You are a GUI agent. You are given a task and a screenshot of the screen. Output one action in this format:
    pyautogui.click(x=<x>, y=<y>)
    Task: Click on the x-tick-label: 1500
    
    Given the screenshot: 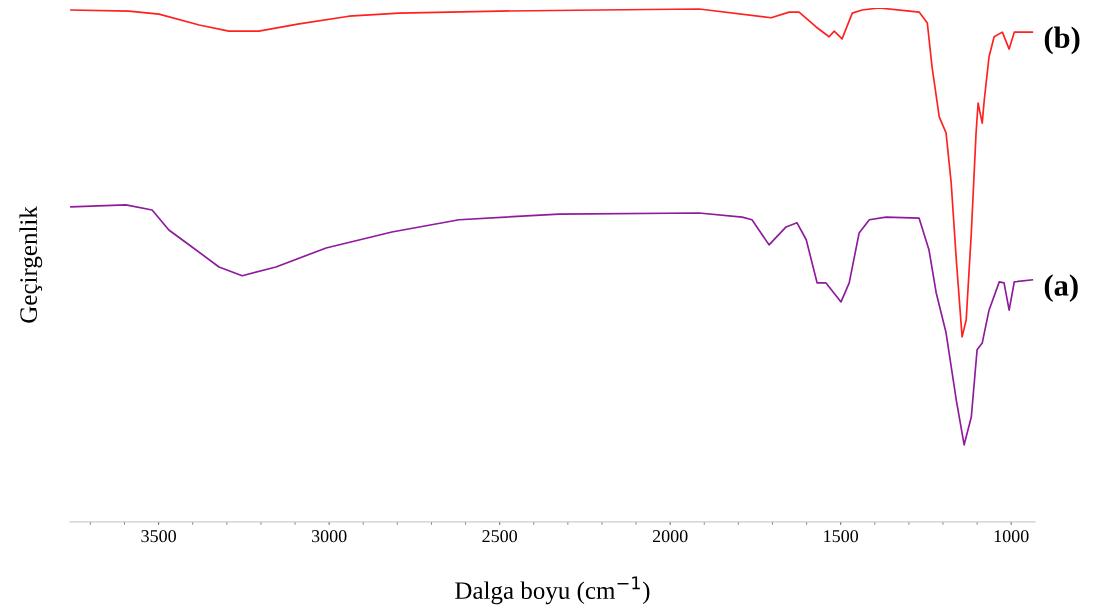 What is the action you would take?
    pyautogui.click(x=841, y=536)
    